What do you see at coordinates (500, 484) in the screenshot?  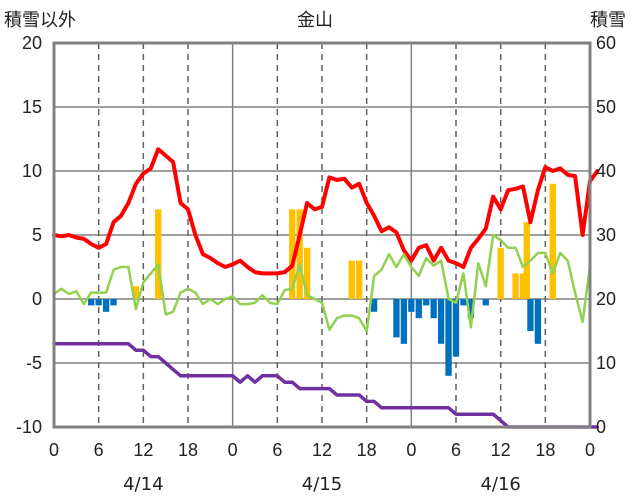 I see `date-label: 4/16` at bounding box center [500, 484].